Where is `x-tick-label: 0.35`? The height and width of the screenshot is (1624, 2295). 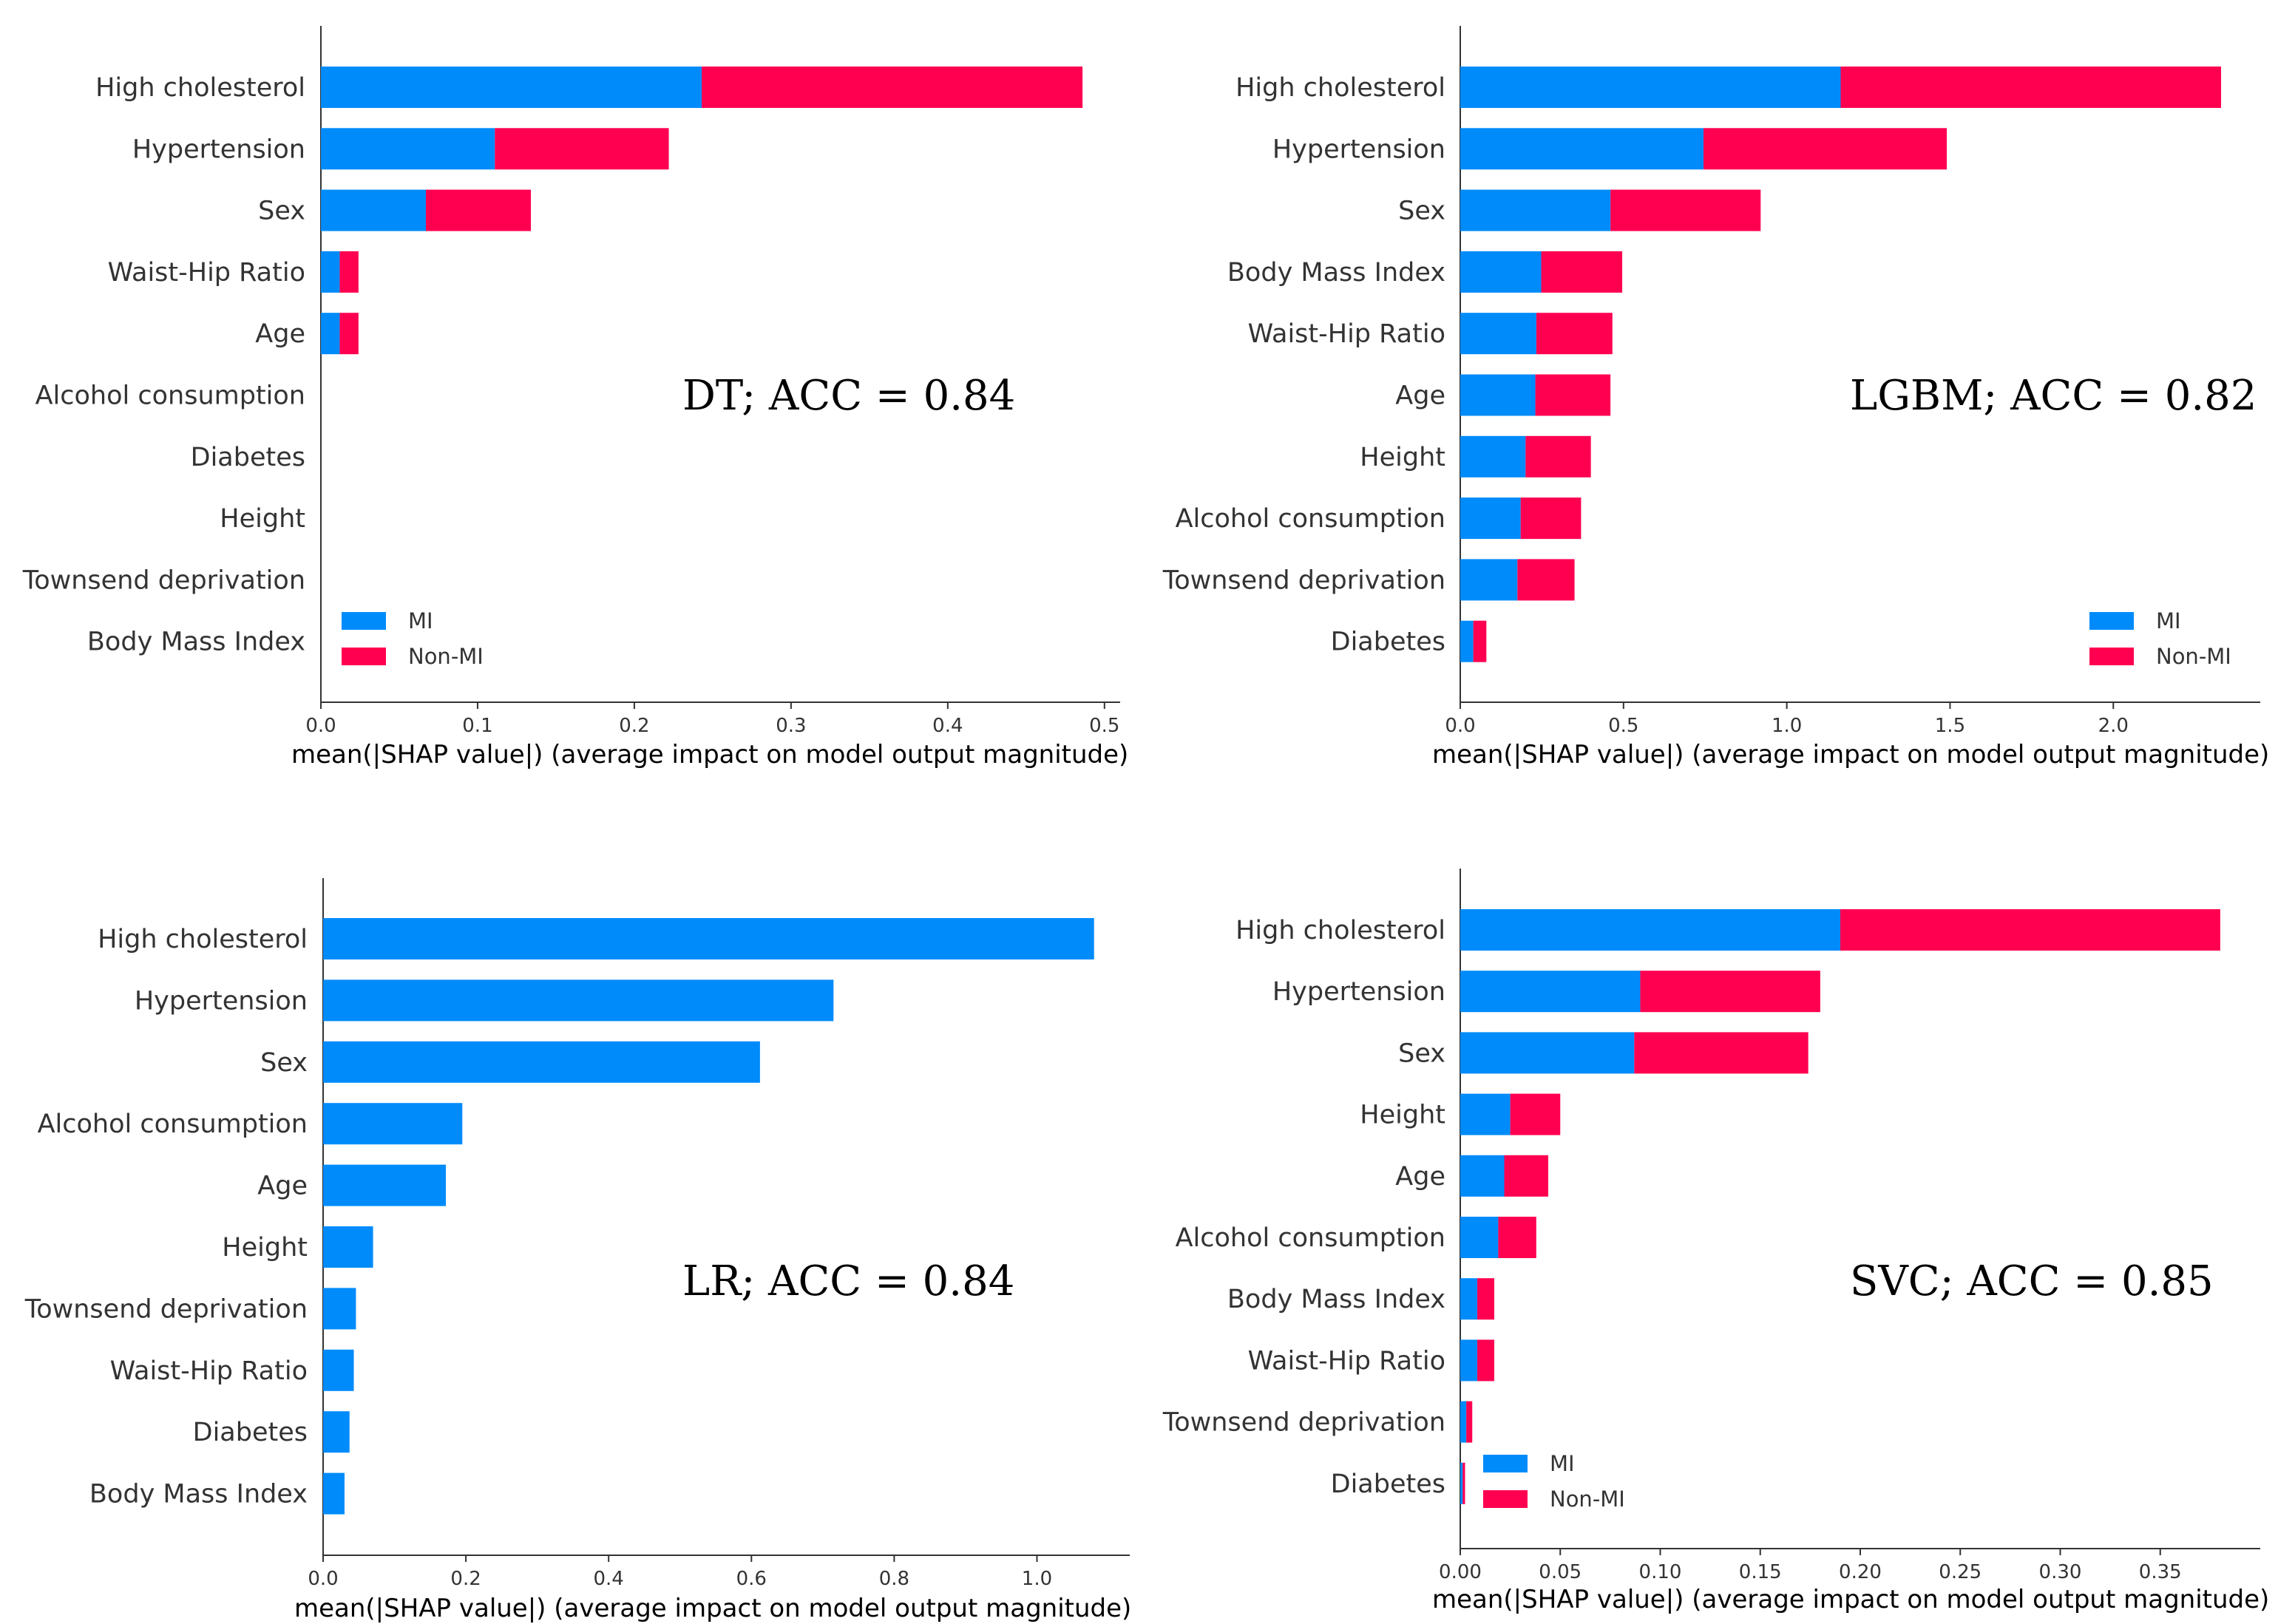 x-tick-label: 0.35 is located at coordinates (2160, 1572).